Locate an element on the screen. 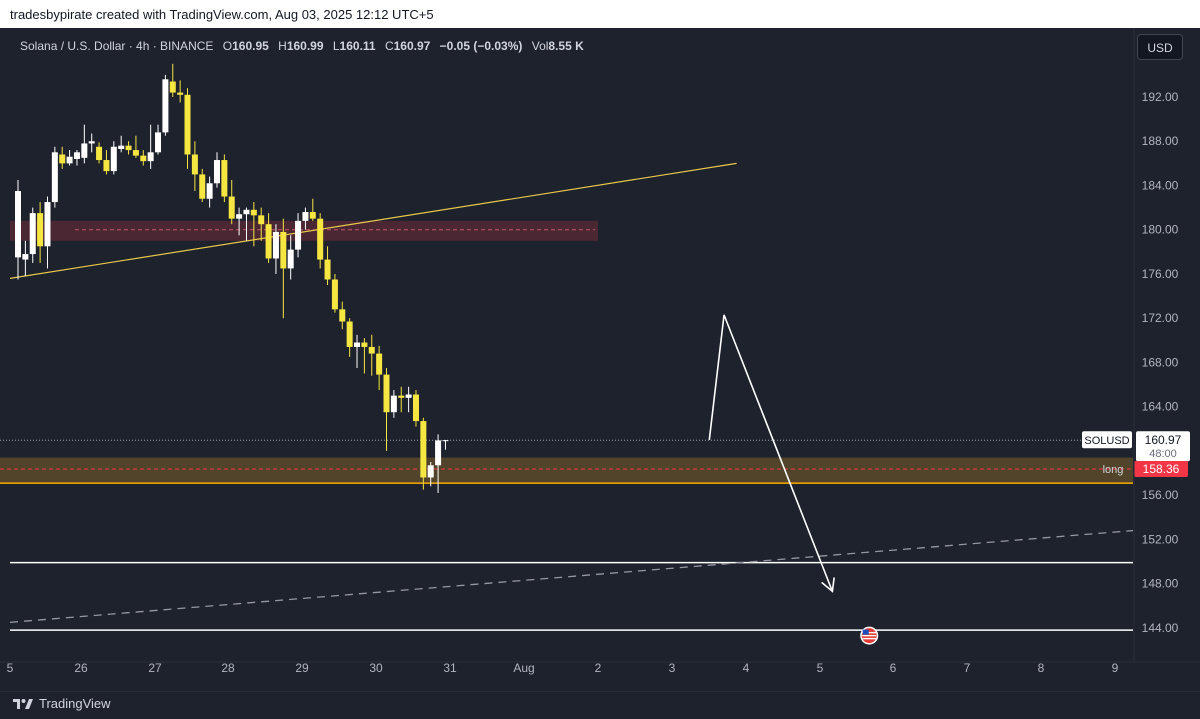 The image size is (1200, 719). resistance-zone is located at coordinates (304, 230).